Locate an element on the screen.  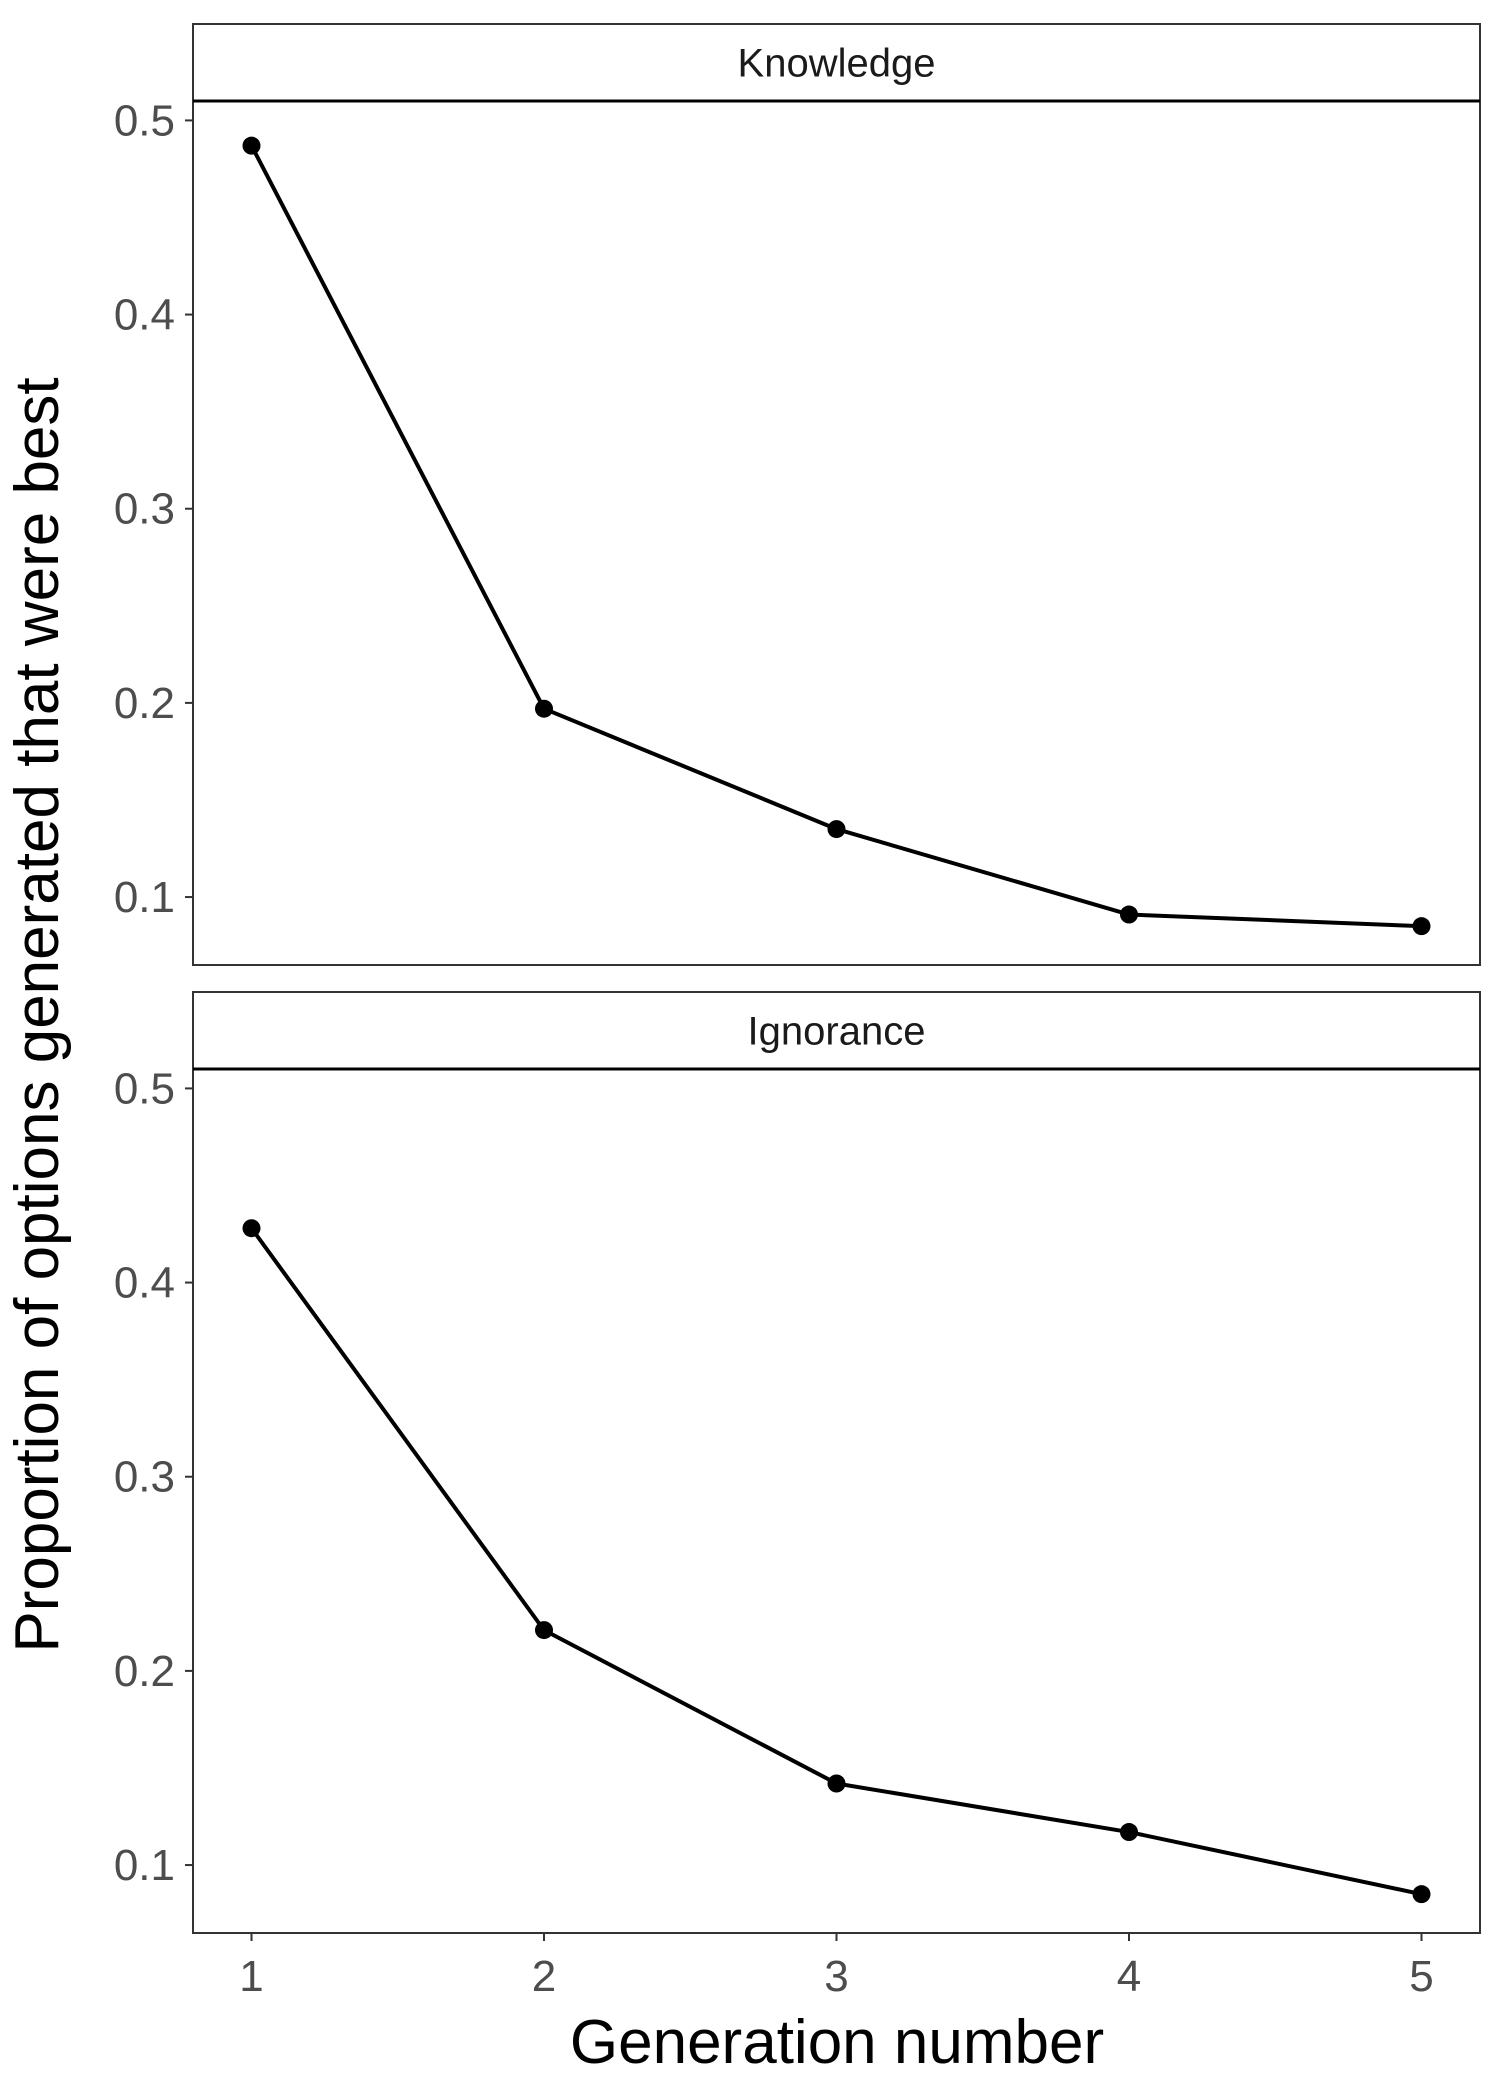
facet-strip-label: Ignorance is located at coordinates (837, 1032).